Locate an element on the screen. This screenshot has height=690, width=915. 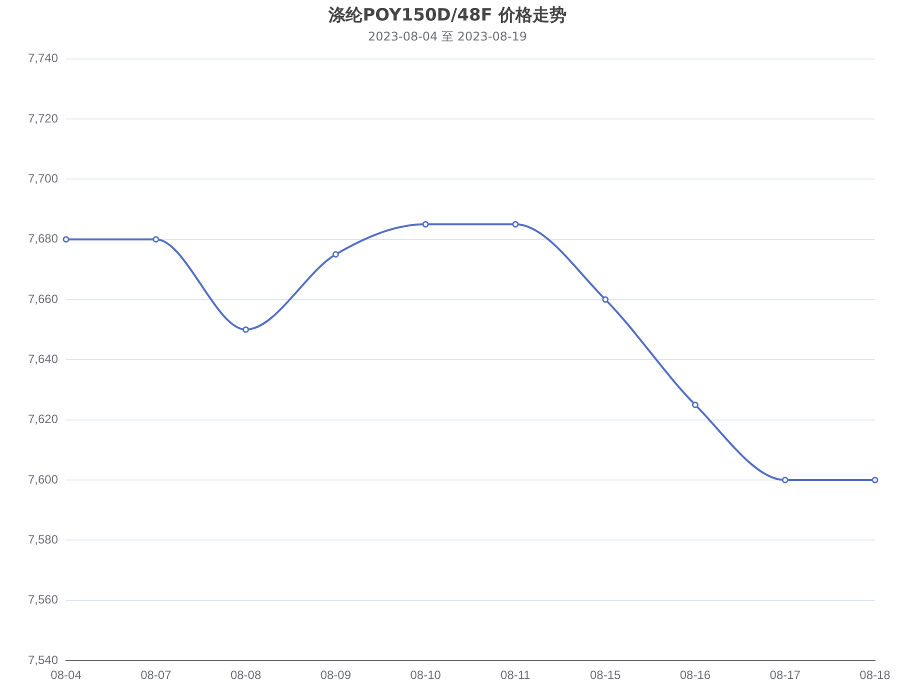
chart-title: 涤纶POY150D/48F 价格走势 is located at coordinates (447, 16).